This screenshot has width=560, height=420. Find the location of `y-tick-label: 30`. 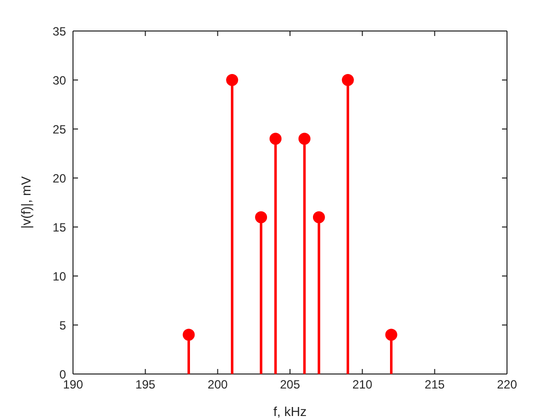

y-tick-label: 30 is located at coordinates (59, 80).